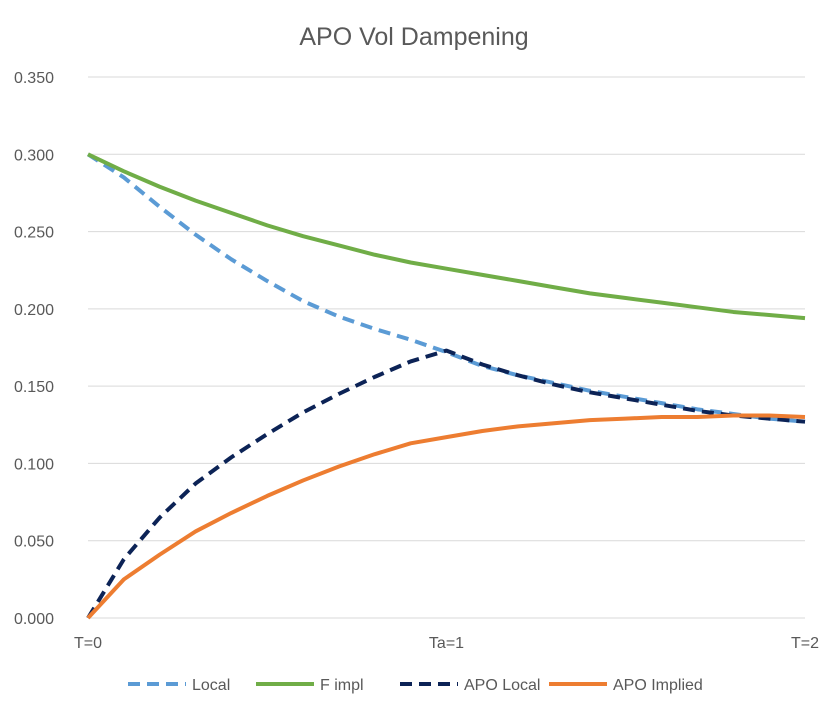 Image resolution: width=829 pixels, height=714 pixels. What do you see at coordinates (211, 685) in the screenshot?
I see `legend-label: Local` at bounding box center [211, 685].